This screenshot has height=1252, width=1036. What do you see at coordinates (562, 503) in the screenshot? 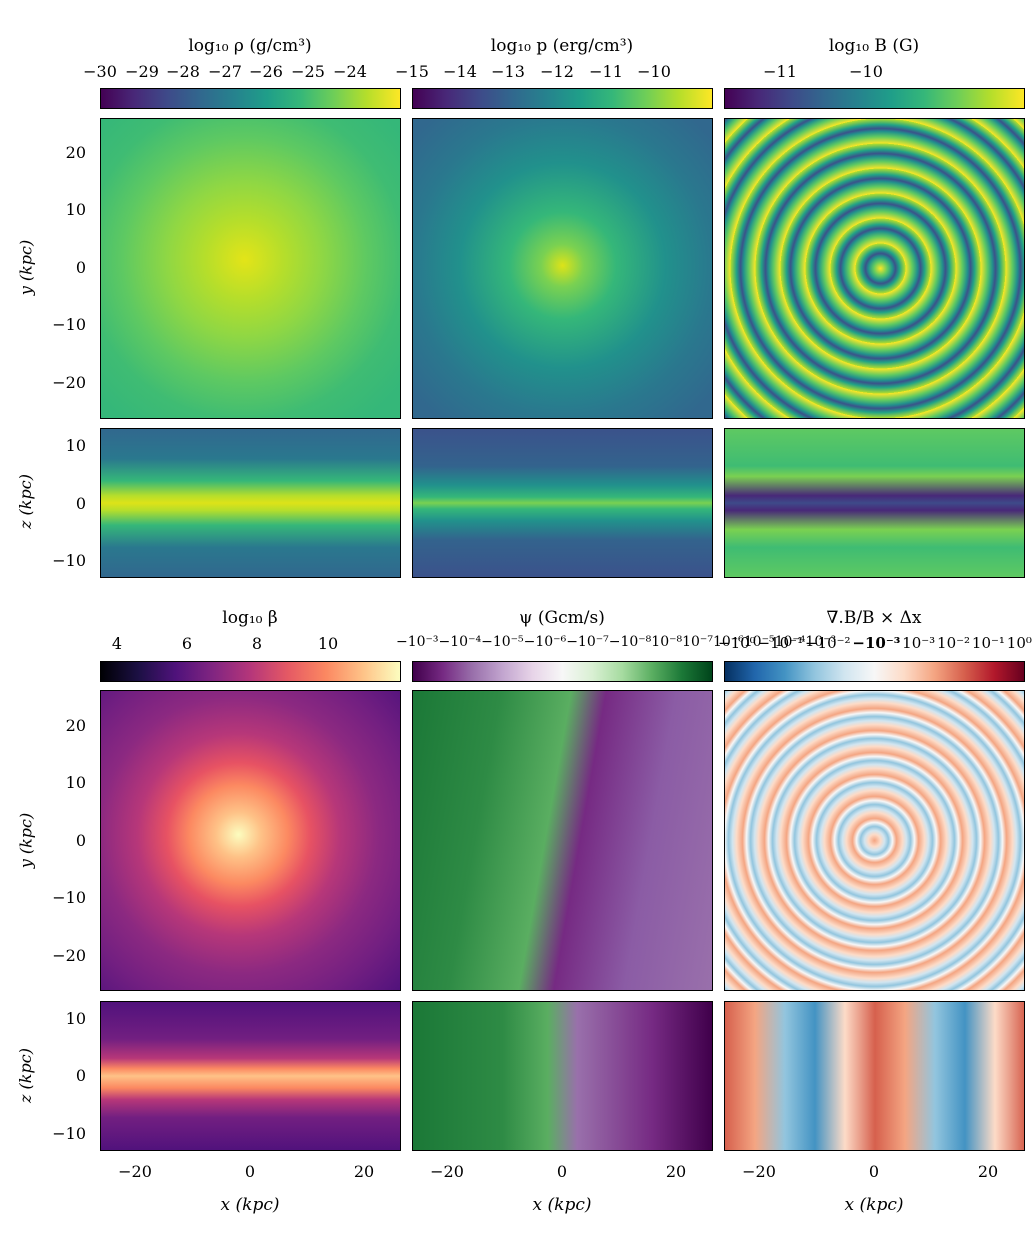
I see `pressure-edge-on-panel` at bounding box center [562, 503].